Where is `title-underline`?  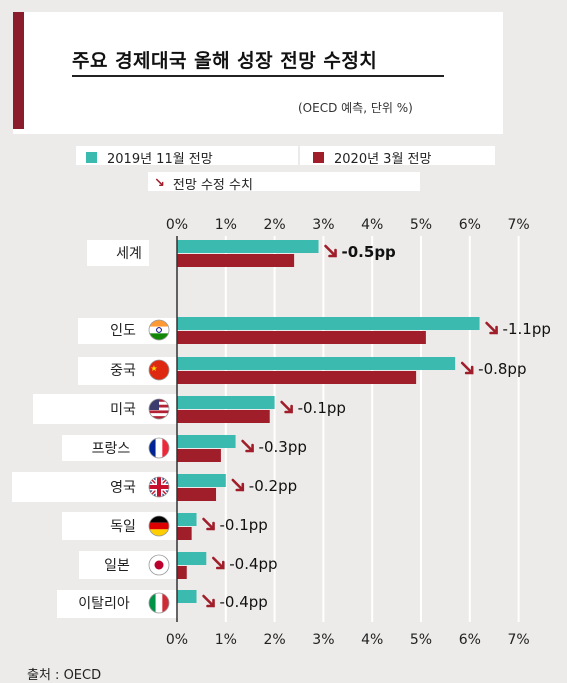
title-underline is located at coordinates (258, 76).